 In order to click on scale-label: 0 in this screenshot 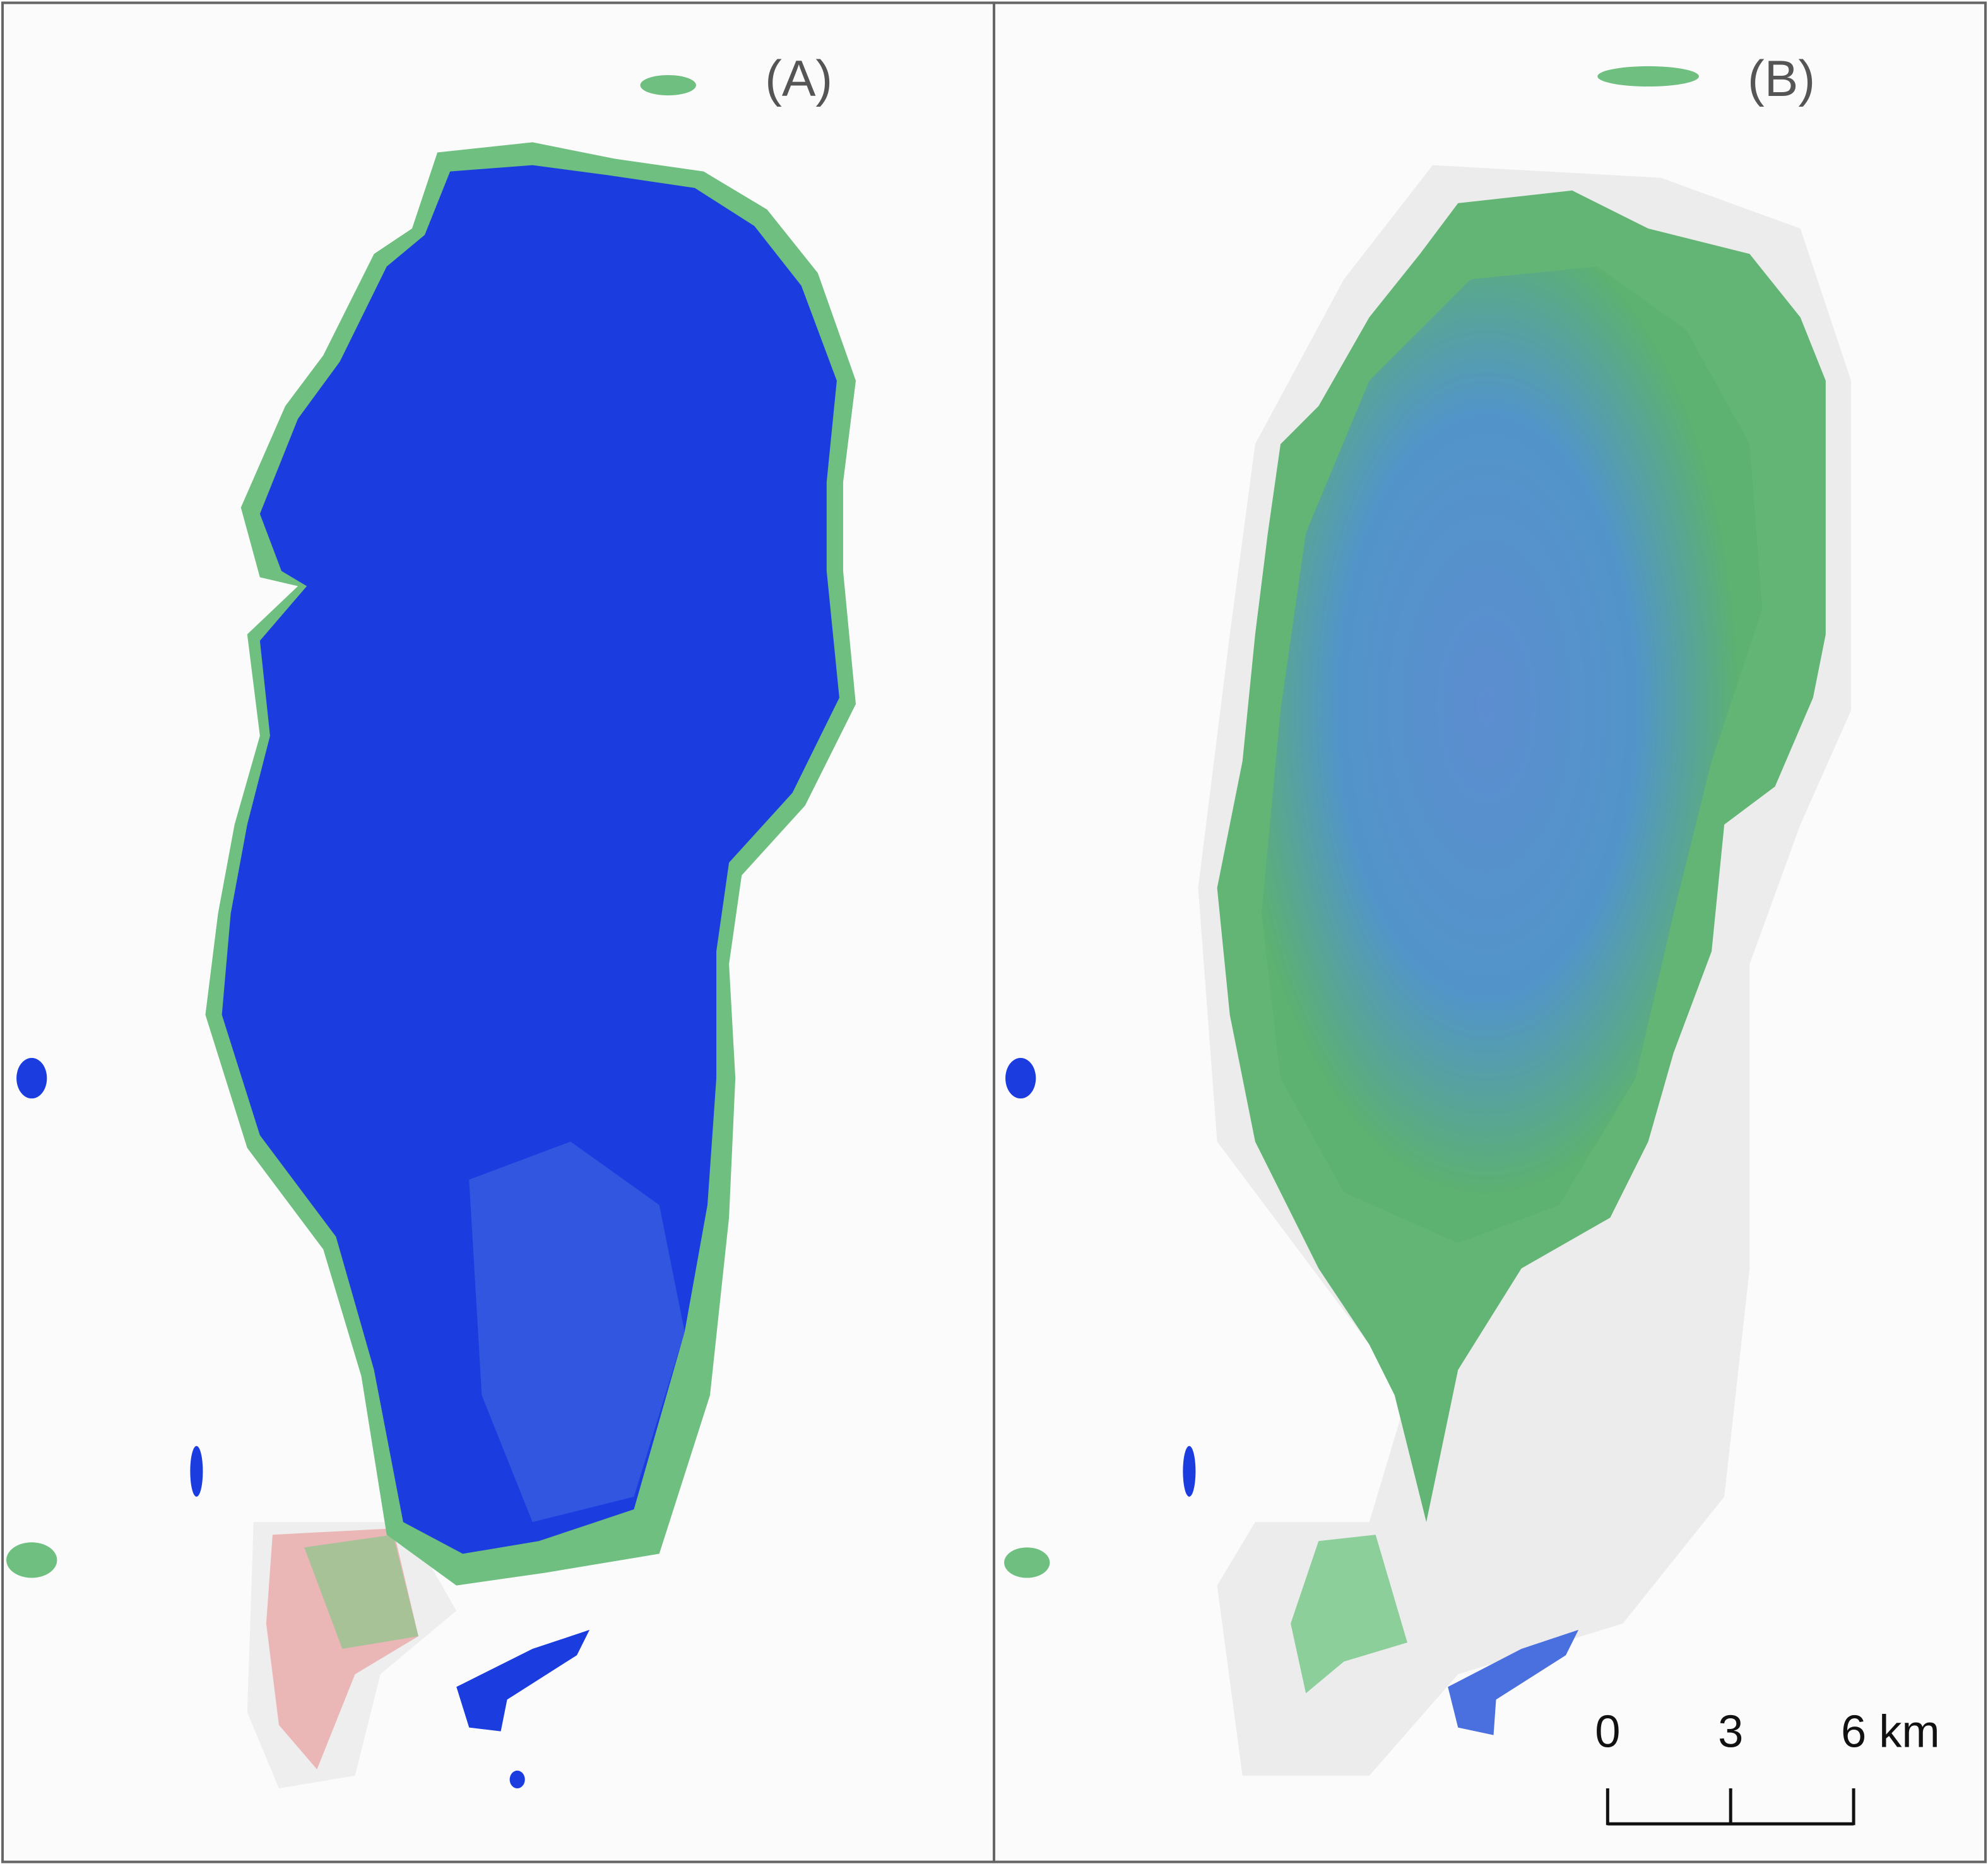, I will do `click(1607, 1732)`.